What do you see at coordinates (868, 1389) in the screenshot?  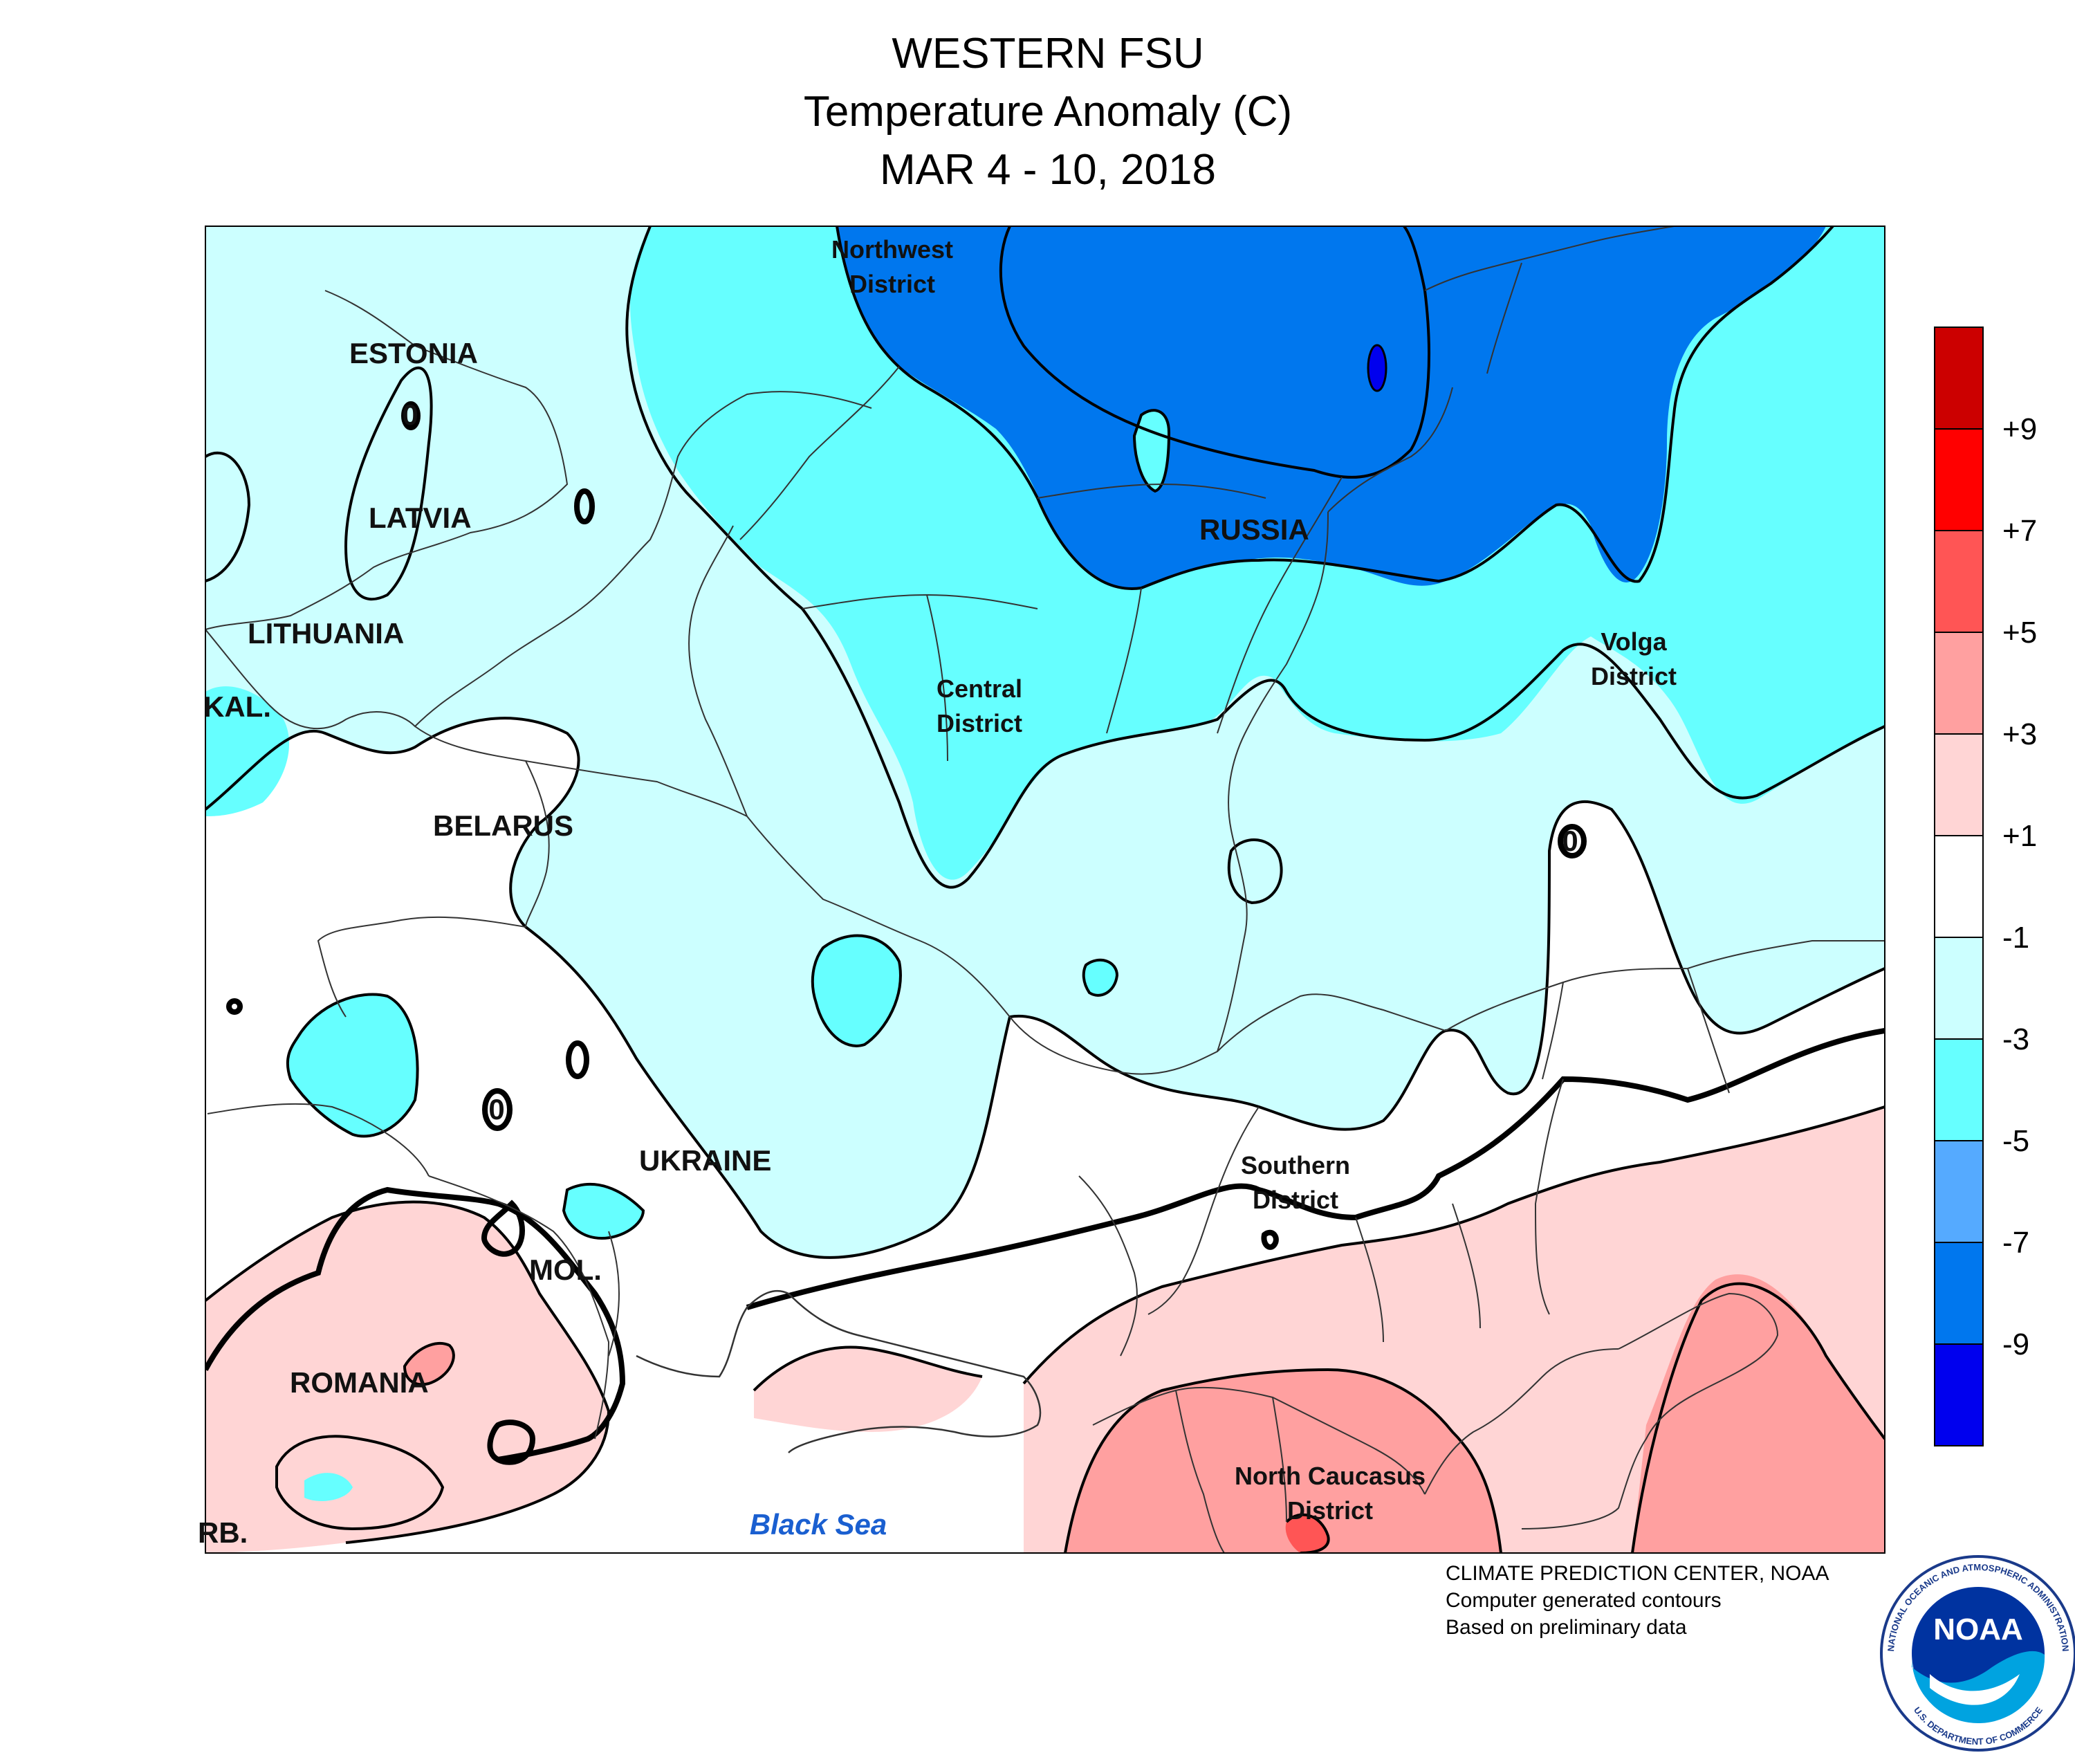 I see `band-plus1-plus3-crimea` at bounding box center [868, 1389].